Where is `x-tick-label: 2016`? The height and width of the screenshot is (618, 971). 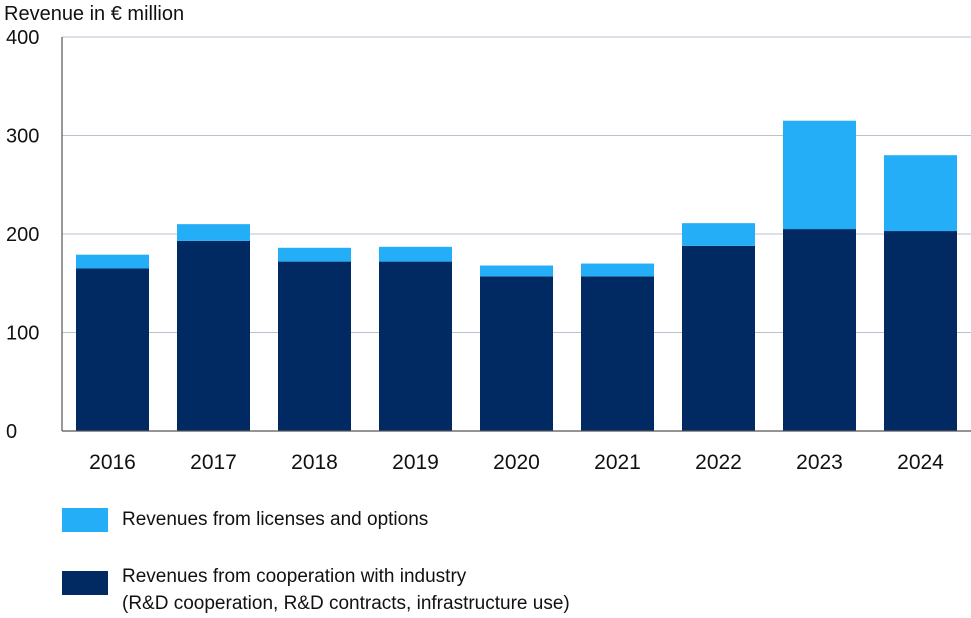
x-tick-label: 2016 is located at coordinates (112, 462).